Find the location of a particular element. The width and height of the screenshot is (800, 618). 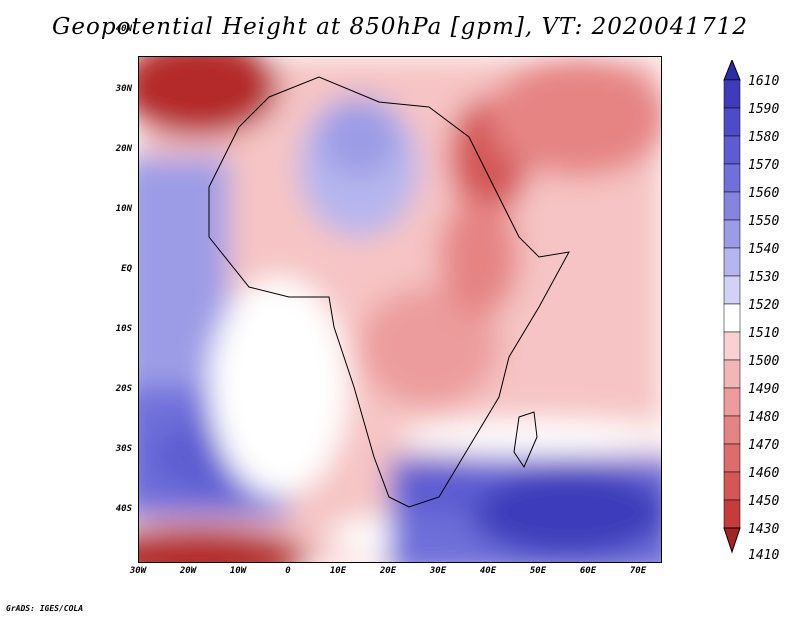

grads-credit: GrADS: IGES/COLA is located at coordinates (45, 608).